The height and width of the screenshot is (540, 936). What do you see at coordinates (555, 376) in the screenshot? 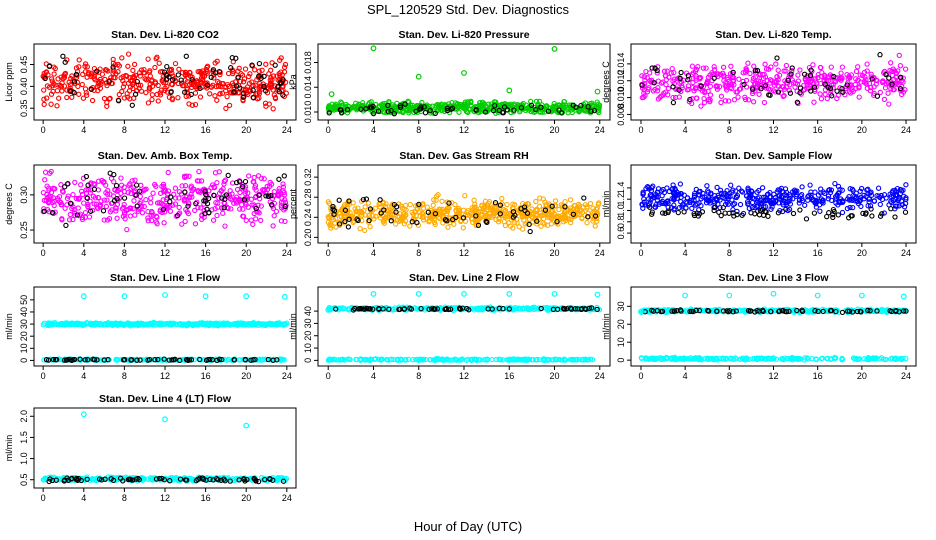
I see `x-tick-label: 20` at bounding box center [555, 376].